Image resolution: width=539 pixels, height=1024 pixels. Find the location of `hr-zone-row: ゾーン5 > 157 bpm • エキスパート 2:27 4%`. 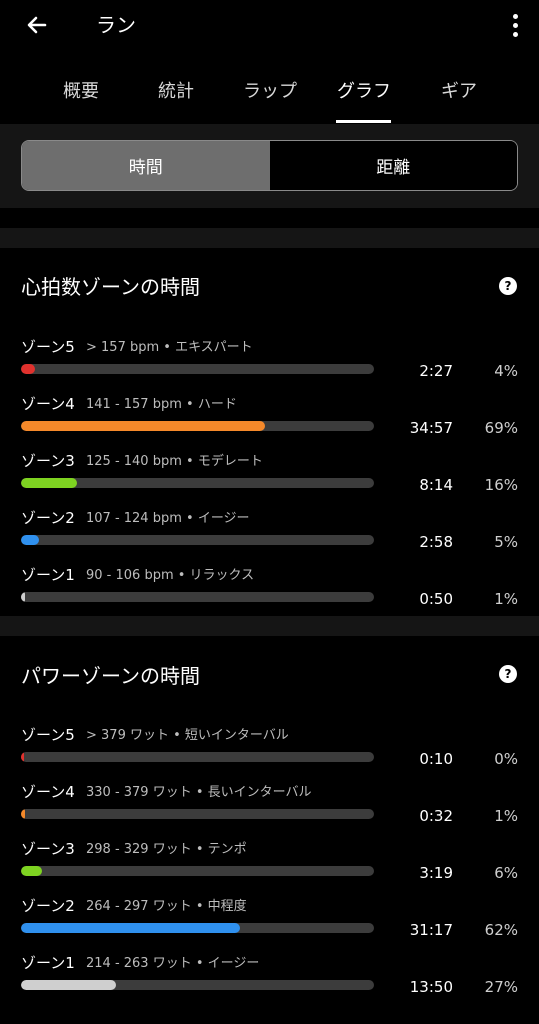

hr-zone-row: ゾーン5 > 157 bpm • エキスパート 2:27 4% is located at coordinates (269, 365).